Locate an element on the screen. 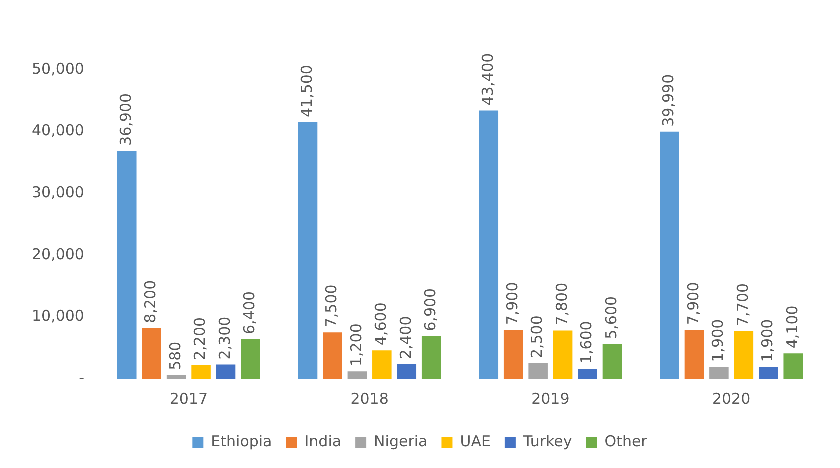 Image resolution: width=840 pixels, height=468 pixels. x-tick-label: 2017 is located at coordinates (189, 399).